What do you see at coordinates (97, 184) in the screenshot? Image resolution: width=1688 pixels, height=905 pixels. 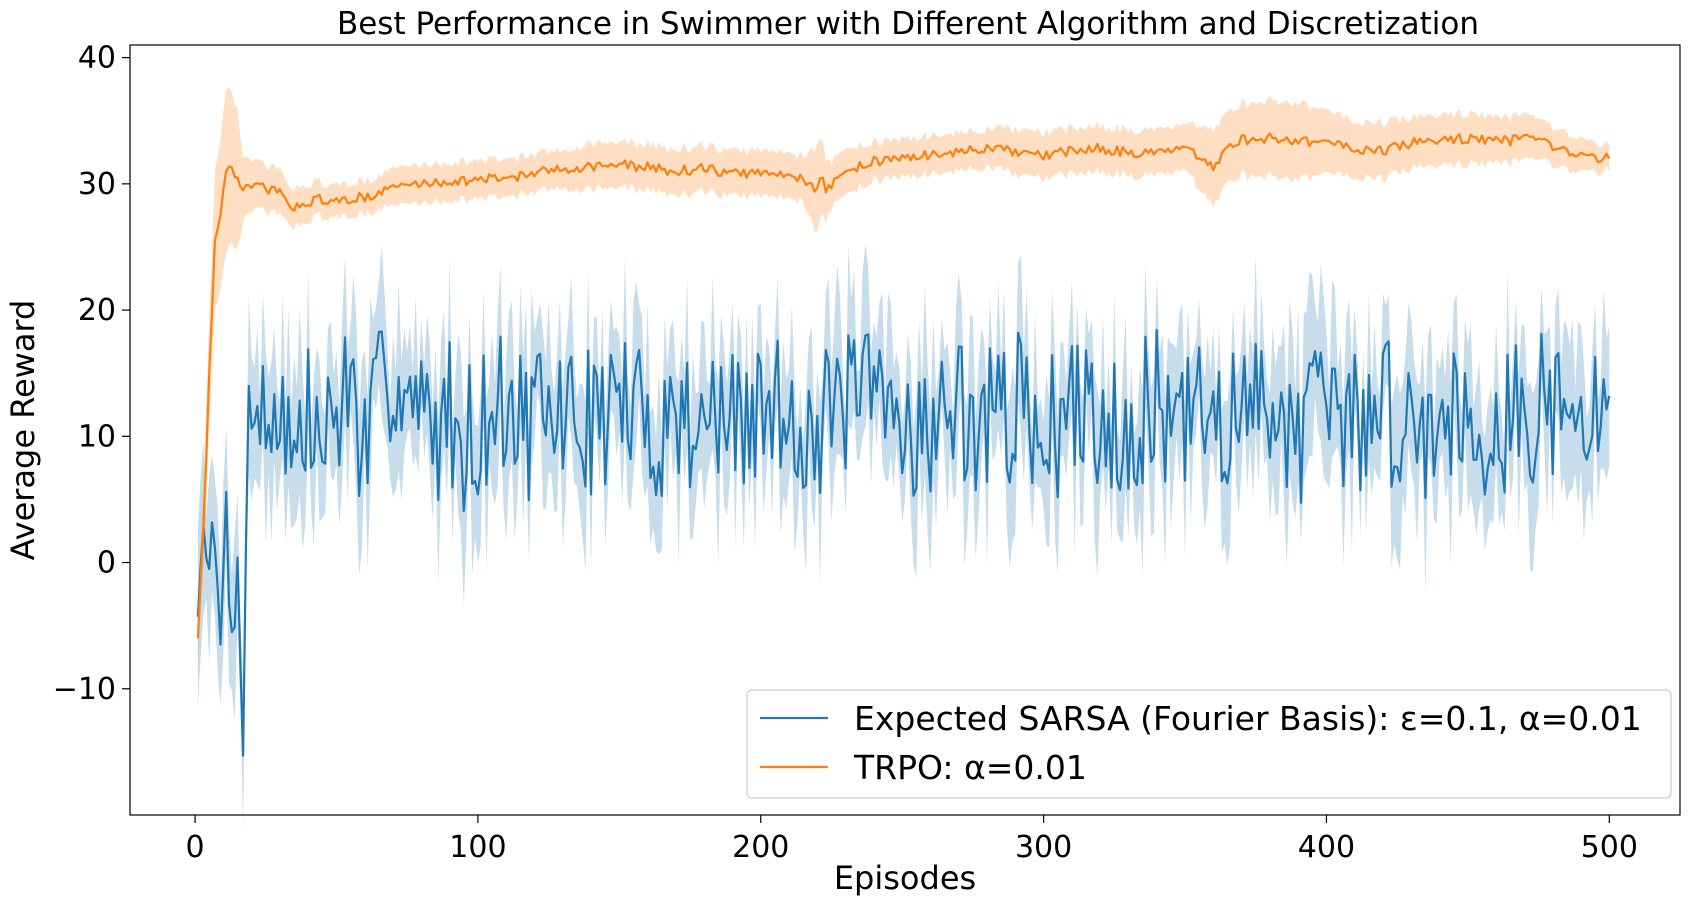 I see `y-tick-label: 30` at bounding box center [97, 184].